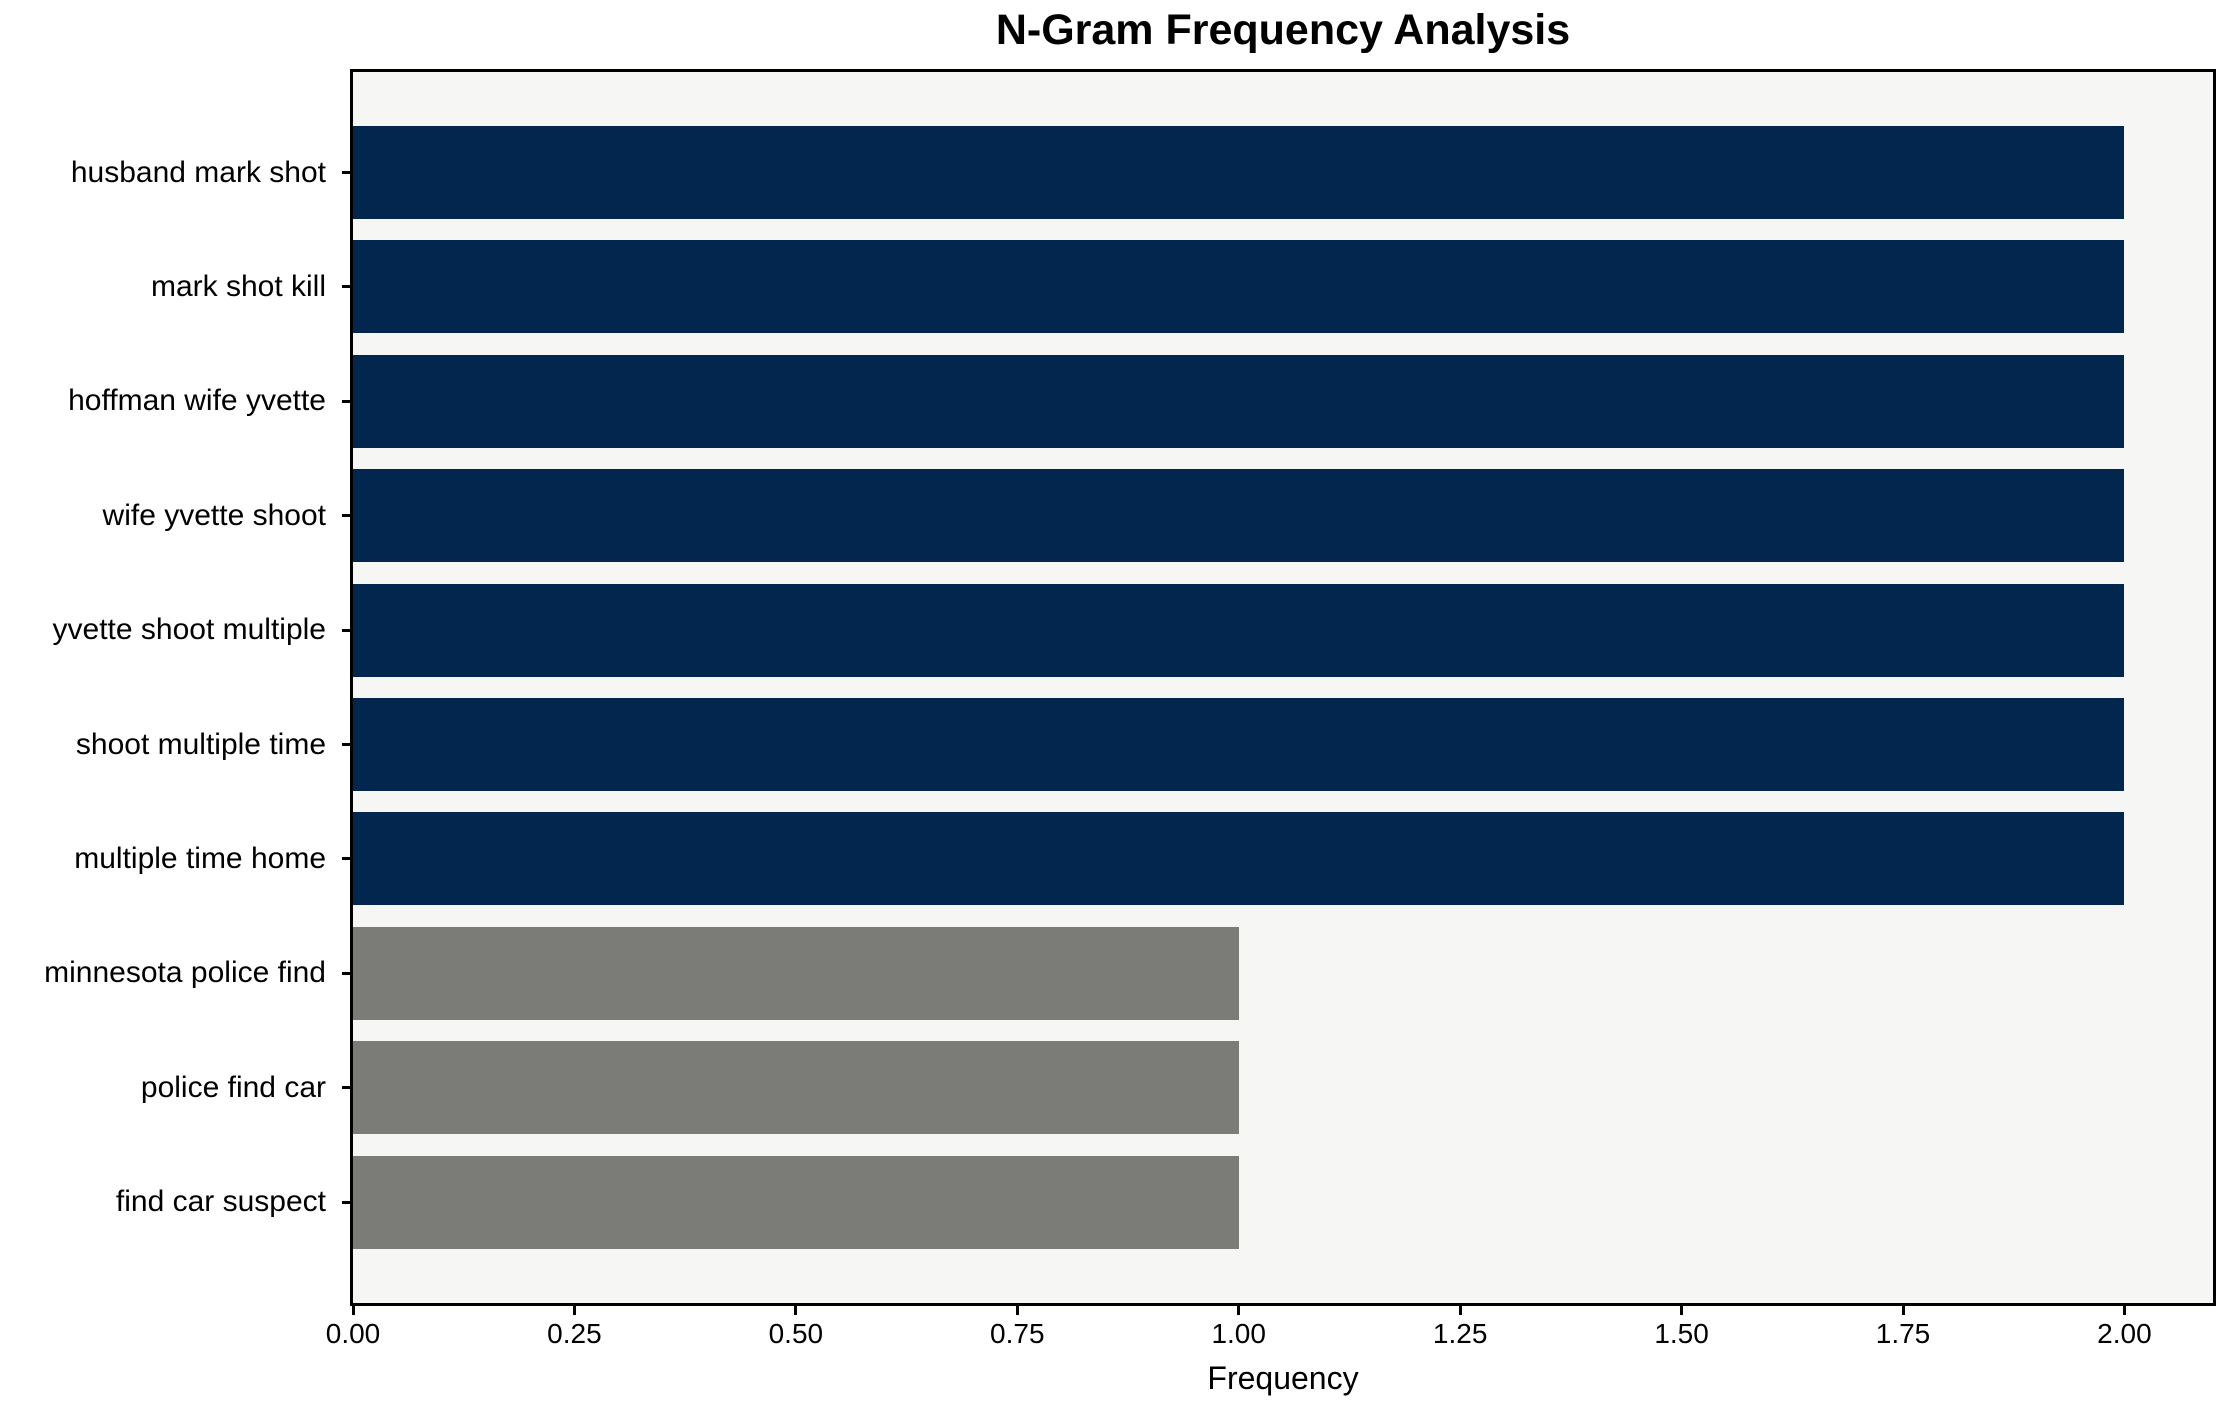 The width and height of the screenshot is (2232, 1414). What do you see at coordinates (197, 401) in the screenshot?
I see `y-tick-label: hoffman wife yvette` at bounding box center [197, 401].